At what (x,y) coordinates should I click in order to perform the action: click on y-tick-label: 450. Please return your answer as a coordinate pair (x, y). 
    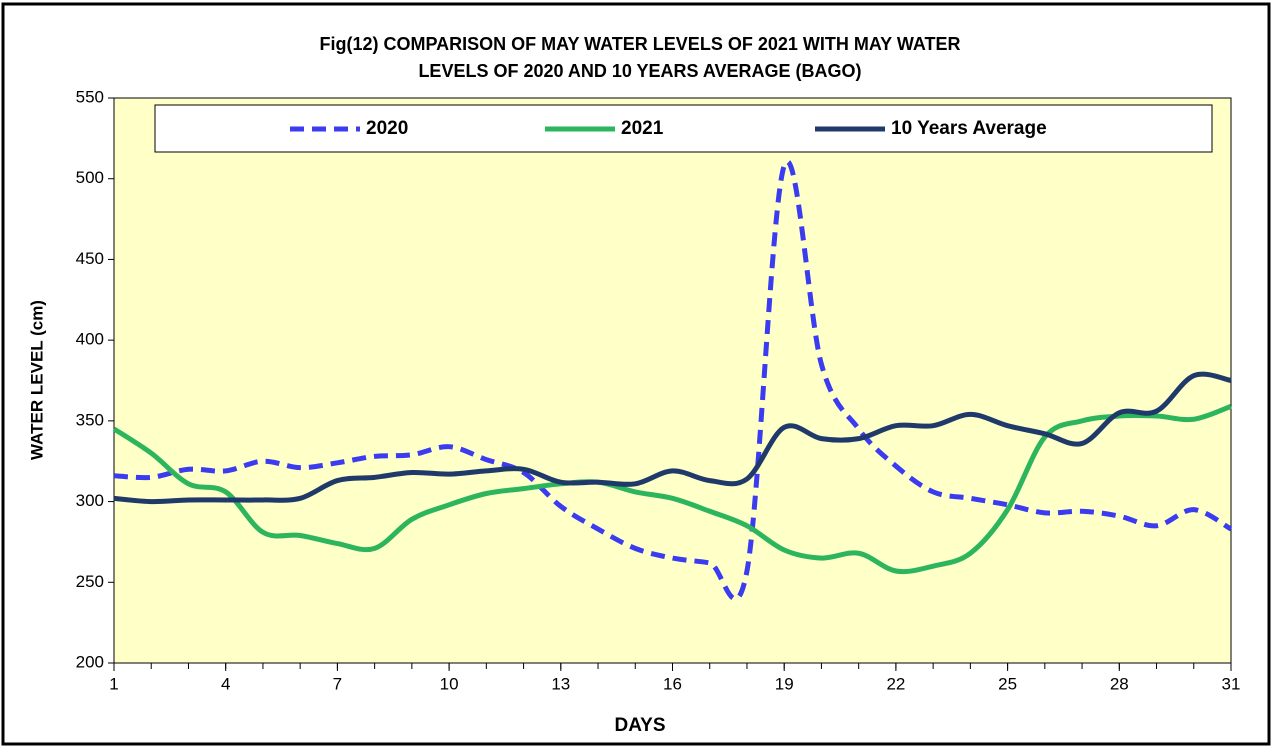
    Looking at the image, I should click on (90, 258).